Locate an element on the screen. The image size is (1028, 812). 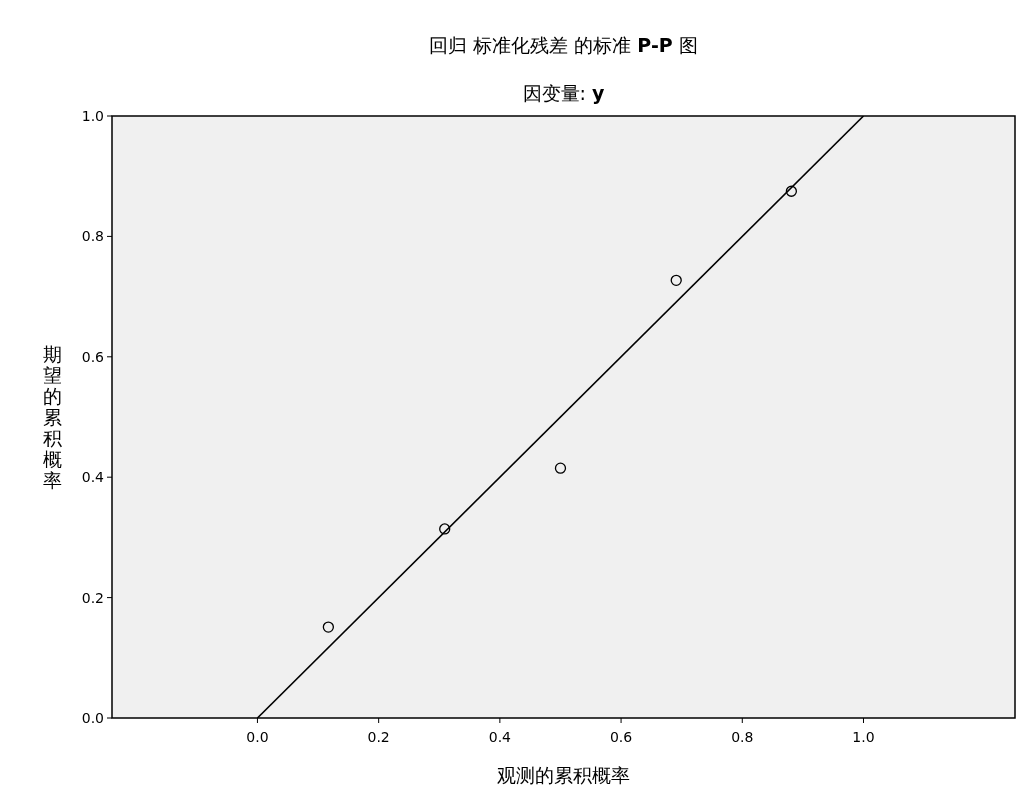
y-tick-label: 0.6 is located at coordinates (93, 356).